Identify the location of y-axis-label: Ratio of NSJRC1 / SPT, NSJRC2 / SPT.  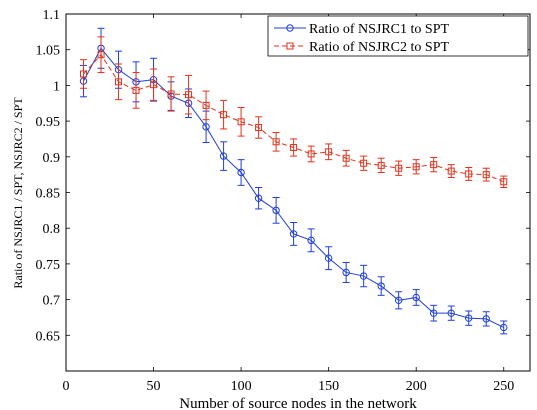
(18, 193).